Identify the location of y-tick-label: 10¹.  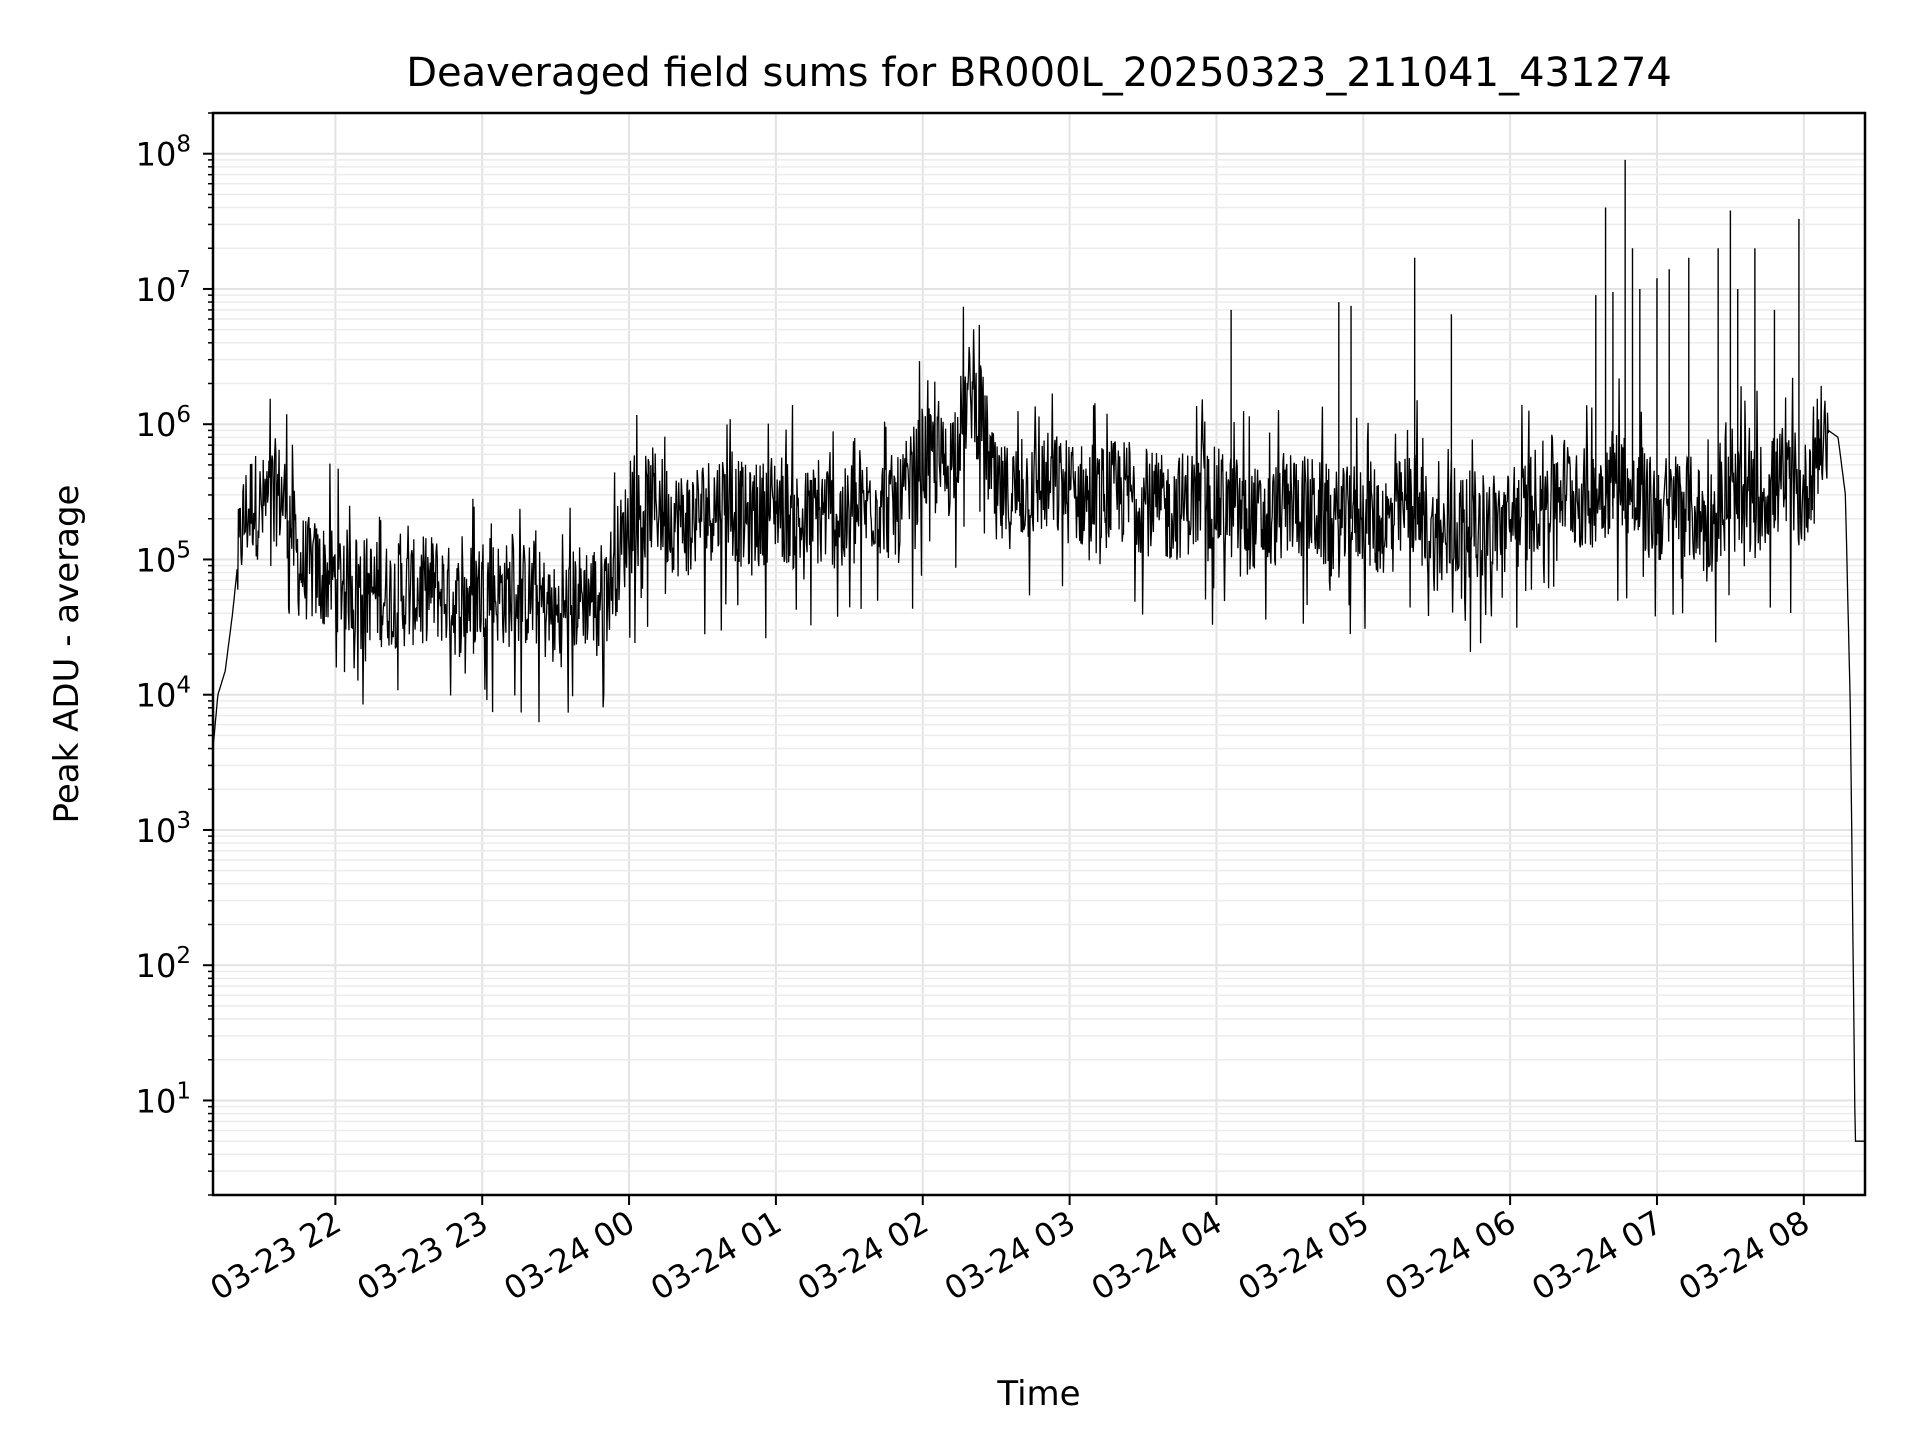
(163, 1099).